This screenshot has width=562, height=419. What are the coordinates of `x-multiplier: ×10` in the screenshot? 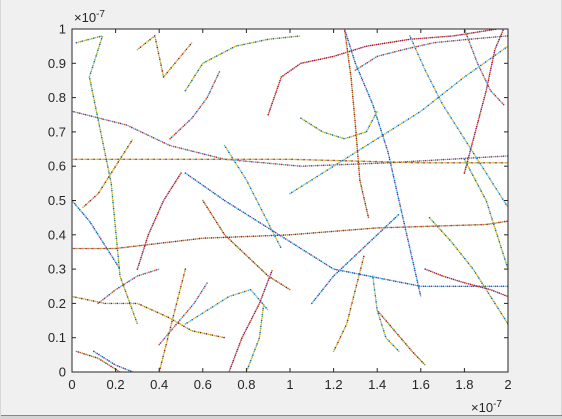 It's located at (482, 407).